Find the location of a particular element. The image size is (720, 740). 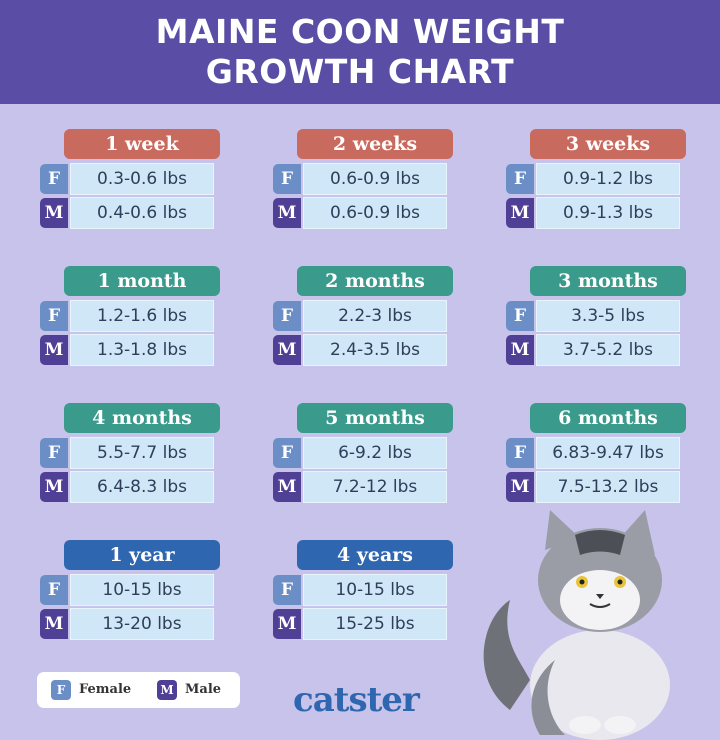

female-row: F 5.5-7.7 lbs is located at coordinates (128, 453).